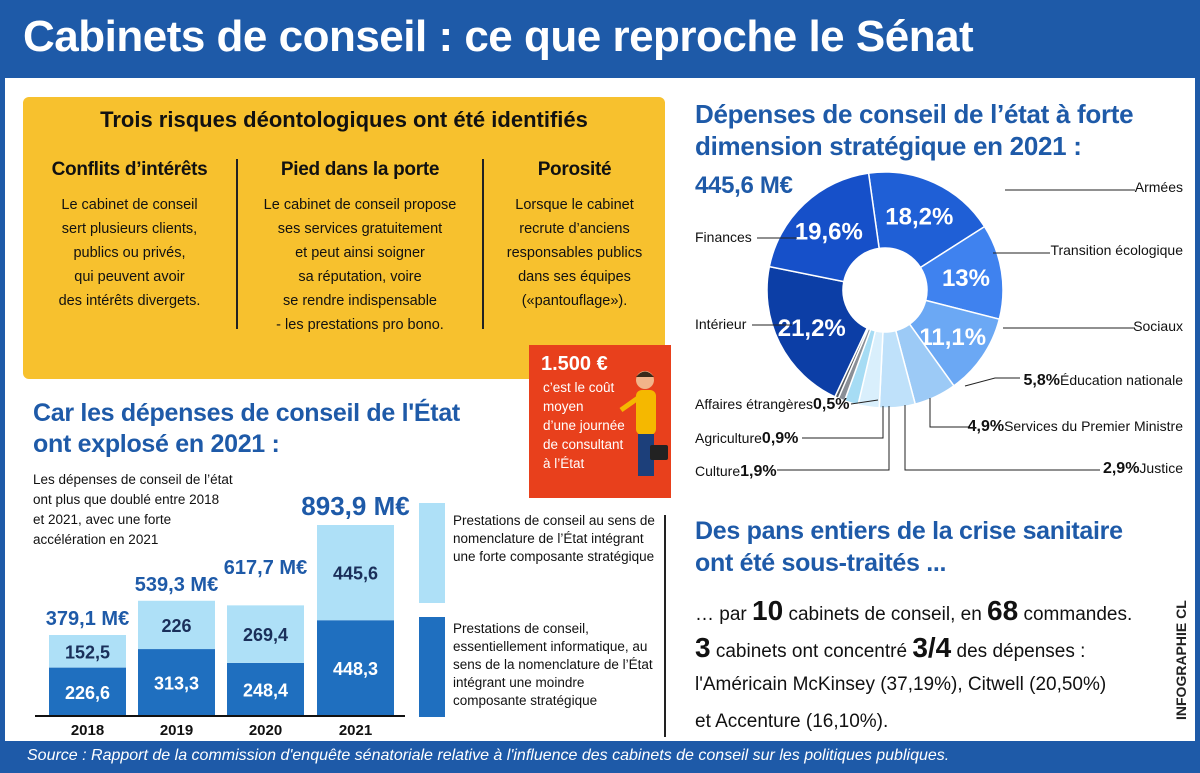 Image resolution: width=1200 pixels, height=773 pixels. I want to click on number: 10, so click(768, 610).